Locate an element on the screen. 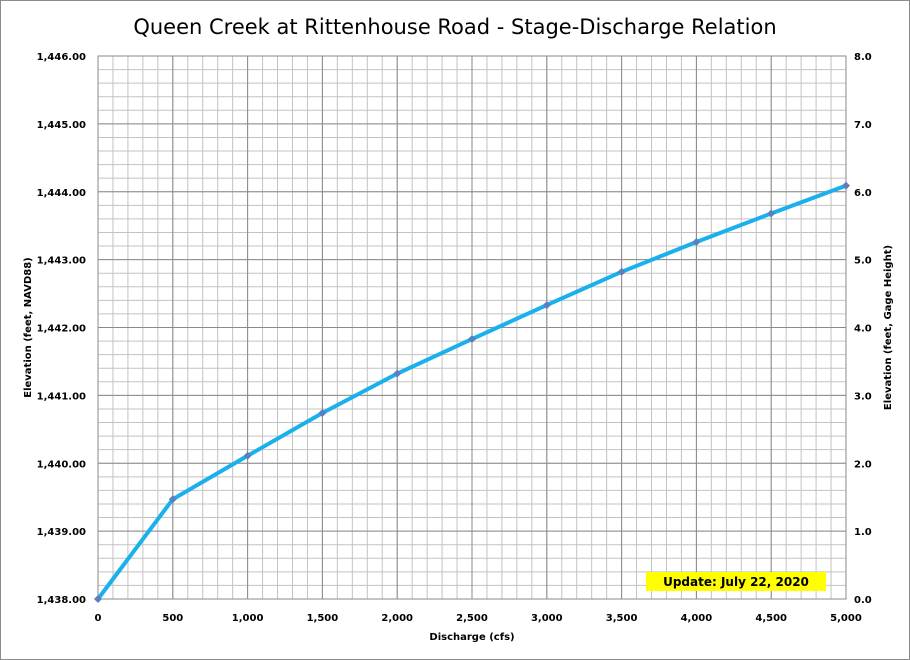  y2-tick-label: 3.0 is located at coordinates (863, 396).